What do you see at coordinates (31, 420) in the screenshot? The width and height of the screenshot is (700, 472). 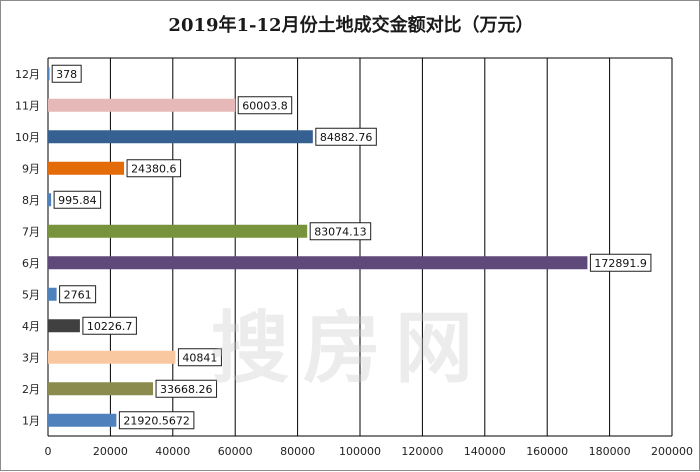 I see `category-label: 1月` at bounding box center [31, 420].